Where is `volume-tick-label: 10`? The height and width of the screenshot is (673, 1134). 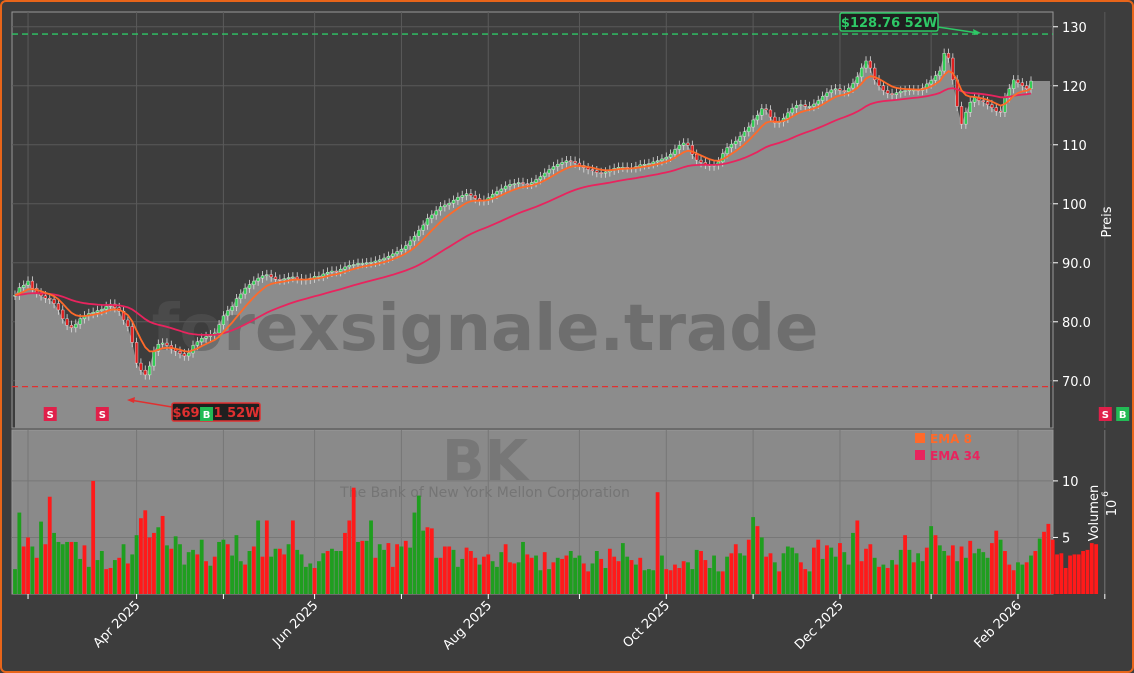 volume-tick-label: 10 is located at coordinates (1070, 482).